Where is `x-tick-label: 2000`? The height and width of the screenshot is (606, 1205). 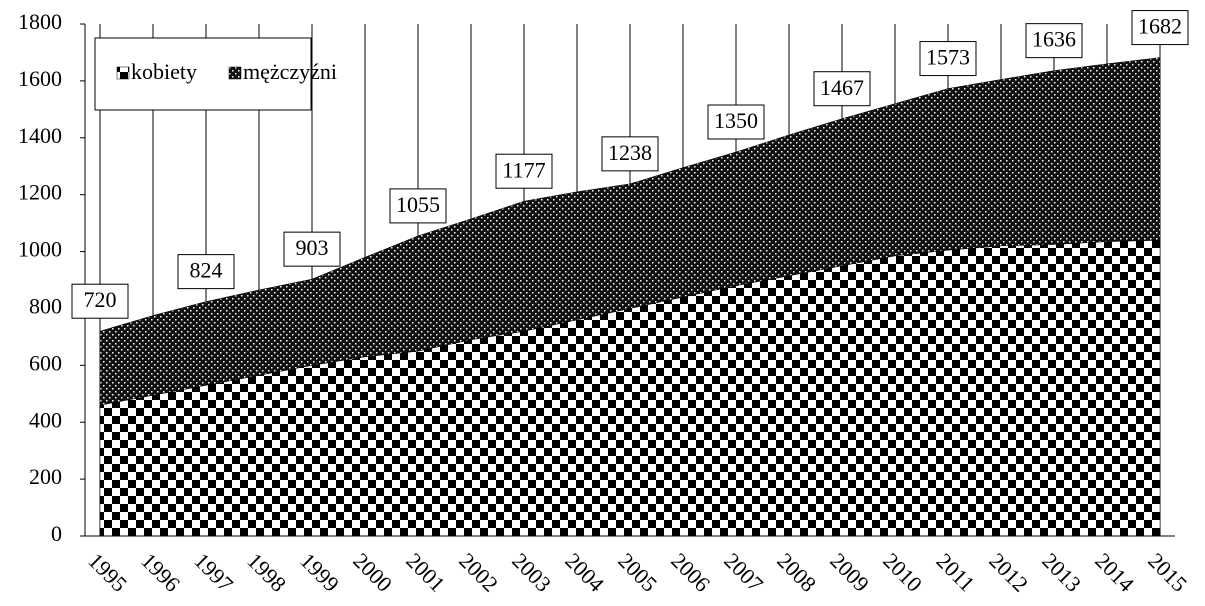
x-tick-label: 2000 is located at coordinates (372, 572).